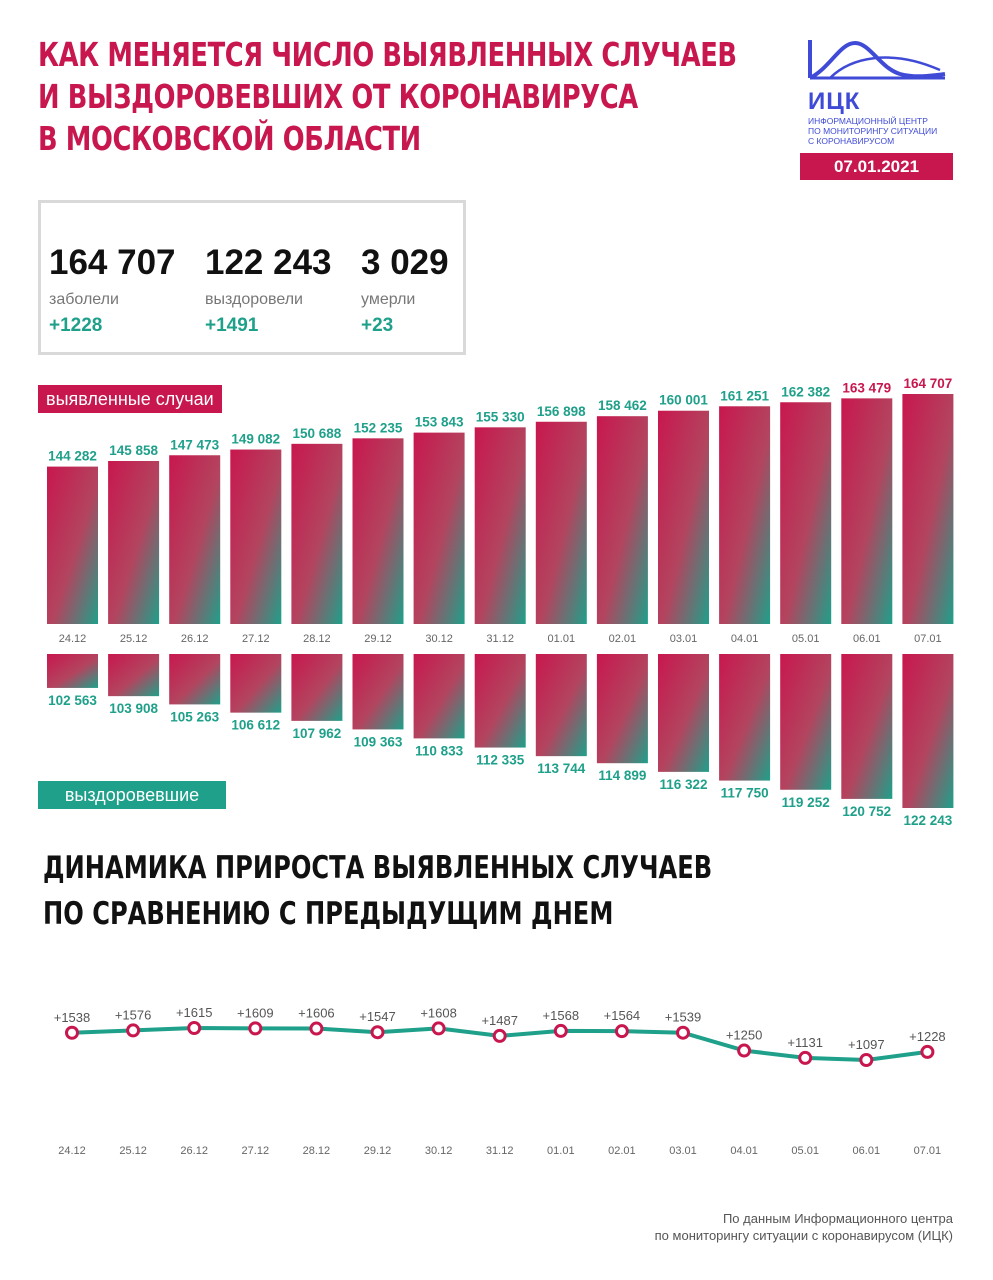  What do you see at coordinates (745, 793) in the screenshot?
I see `recovered-value-label: 117 750` at bounding box center [745, 793].